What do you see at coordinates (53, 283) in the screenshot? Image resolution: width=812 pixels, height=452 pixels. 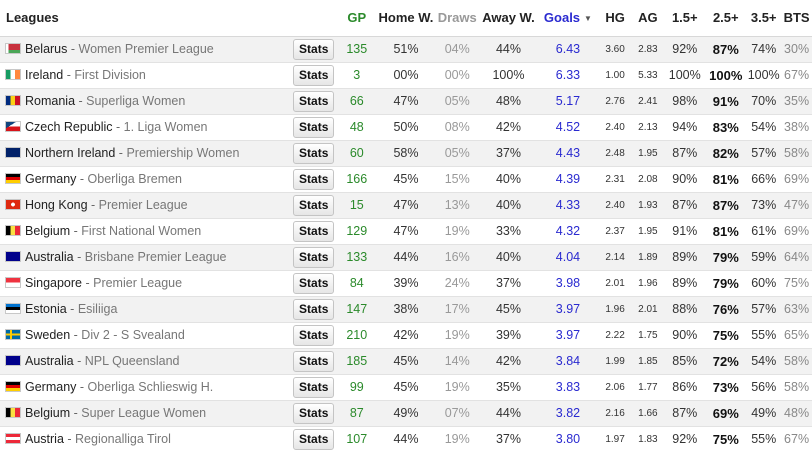 I see `country-name: Singapore` at bounding box center [53, 283].